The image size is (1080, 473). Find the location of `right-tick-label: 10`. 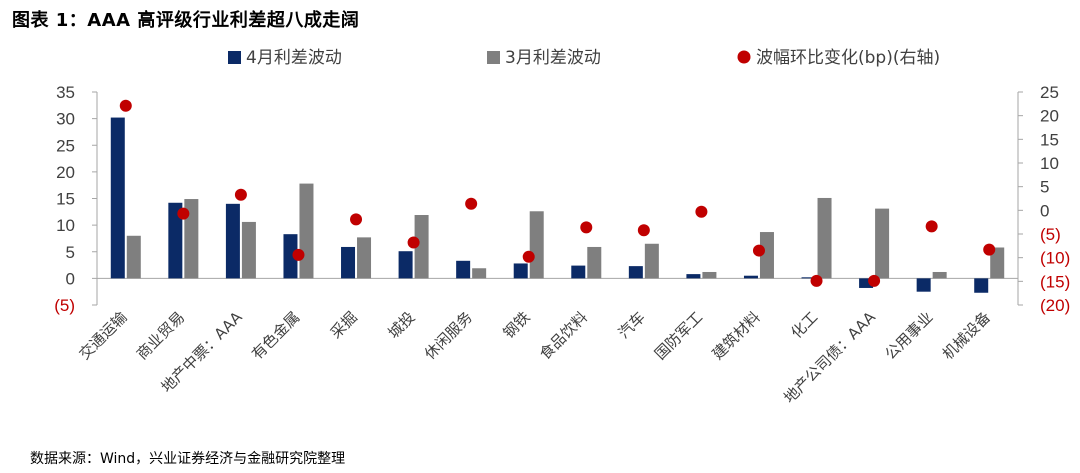

right-tick-label: 10 is located at coordinates (1049, 163).